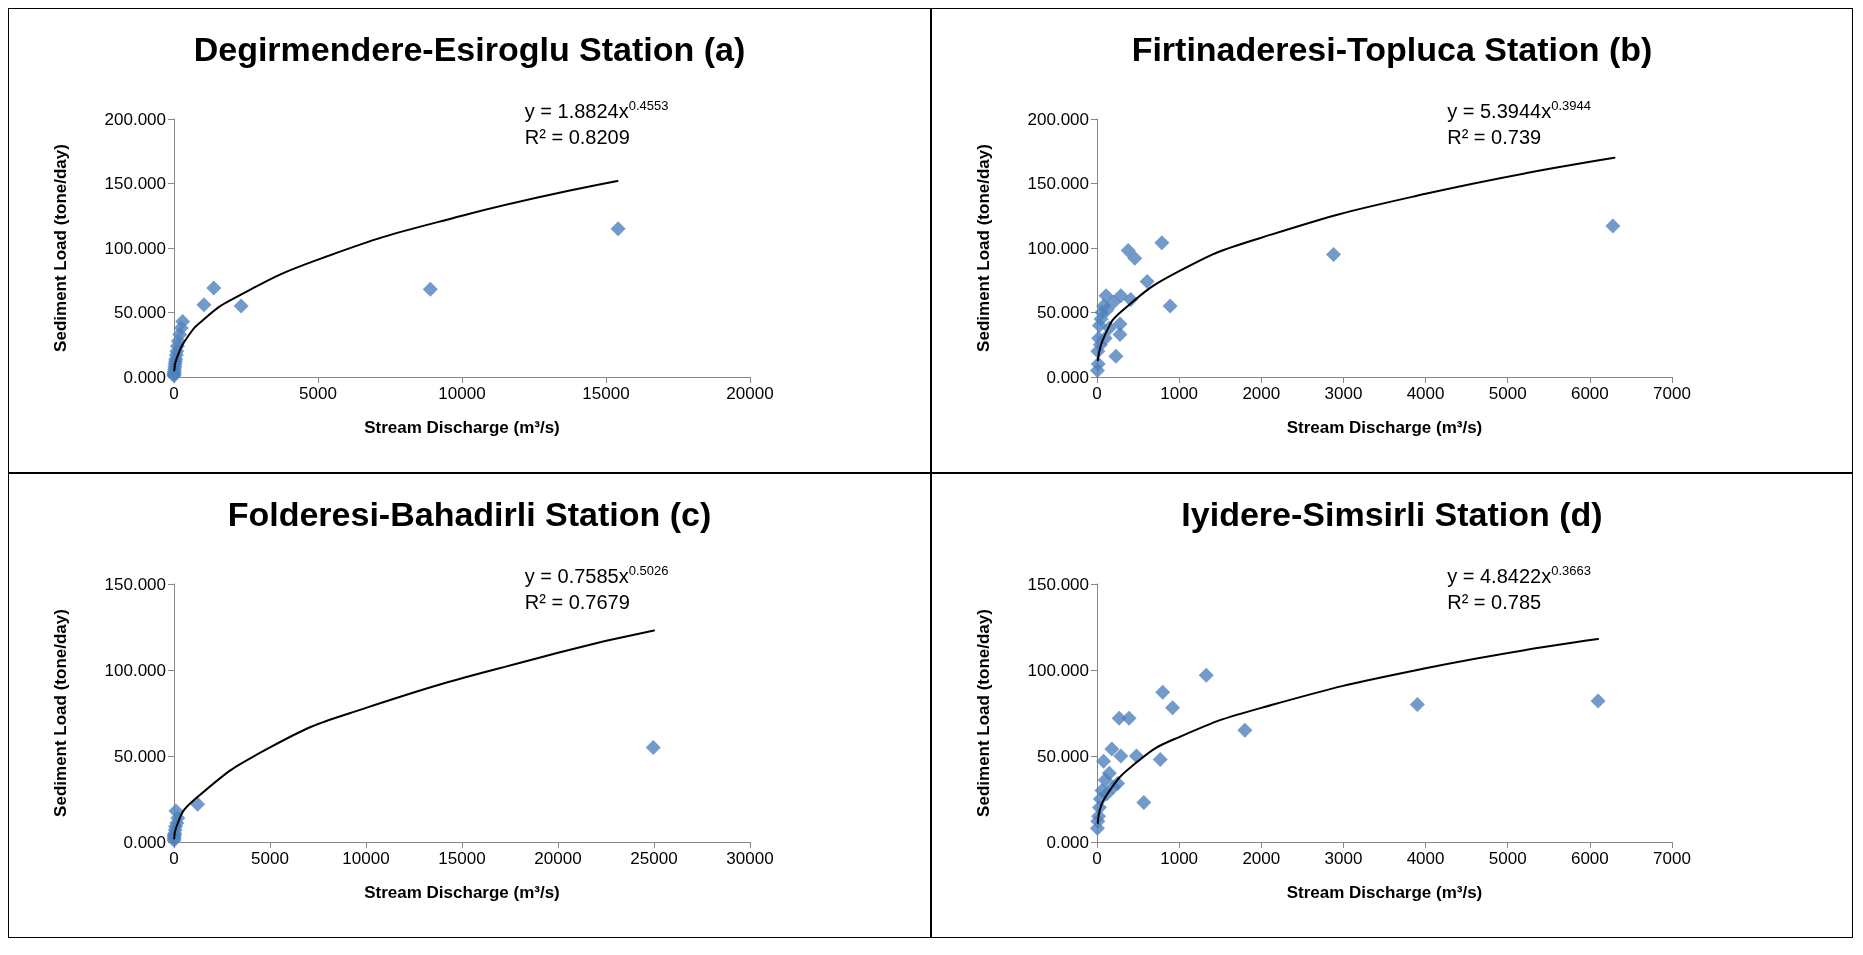  I want to click on x-tick-label: 25000, so click(654, 858).